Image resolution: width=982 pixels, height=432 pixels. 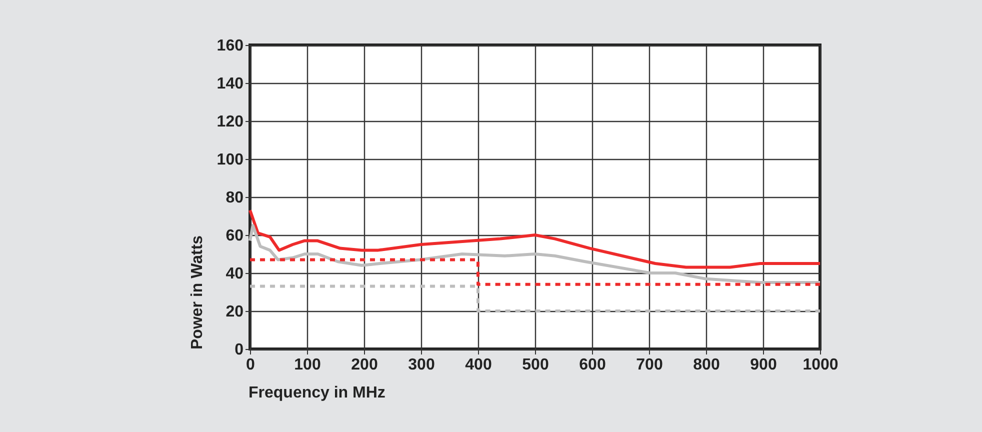 I want to click on x-tick-label: 600, so click(x=592, y=365).